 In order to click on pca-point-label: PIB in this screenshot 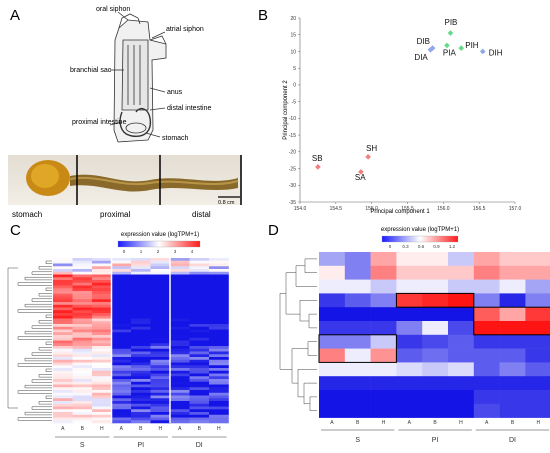, I will do `click(451, 22)`.